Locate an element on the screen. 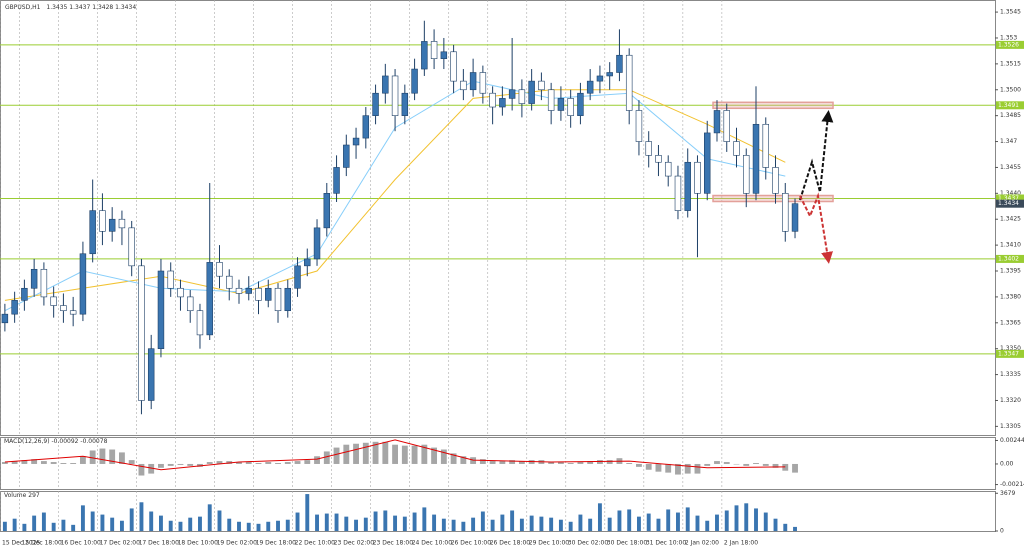  y-tick-label: 1.3455 is located at coordinates (1010, 167).